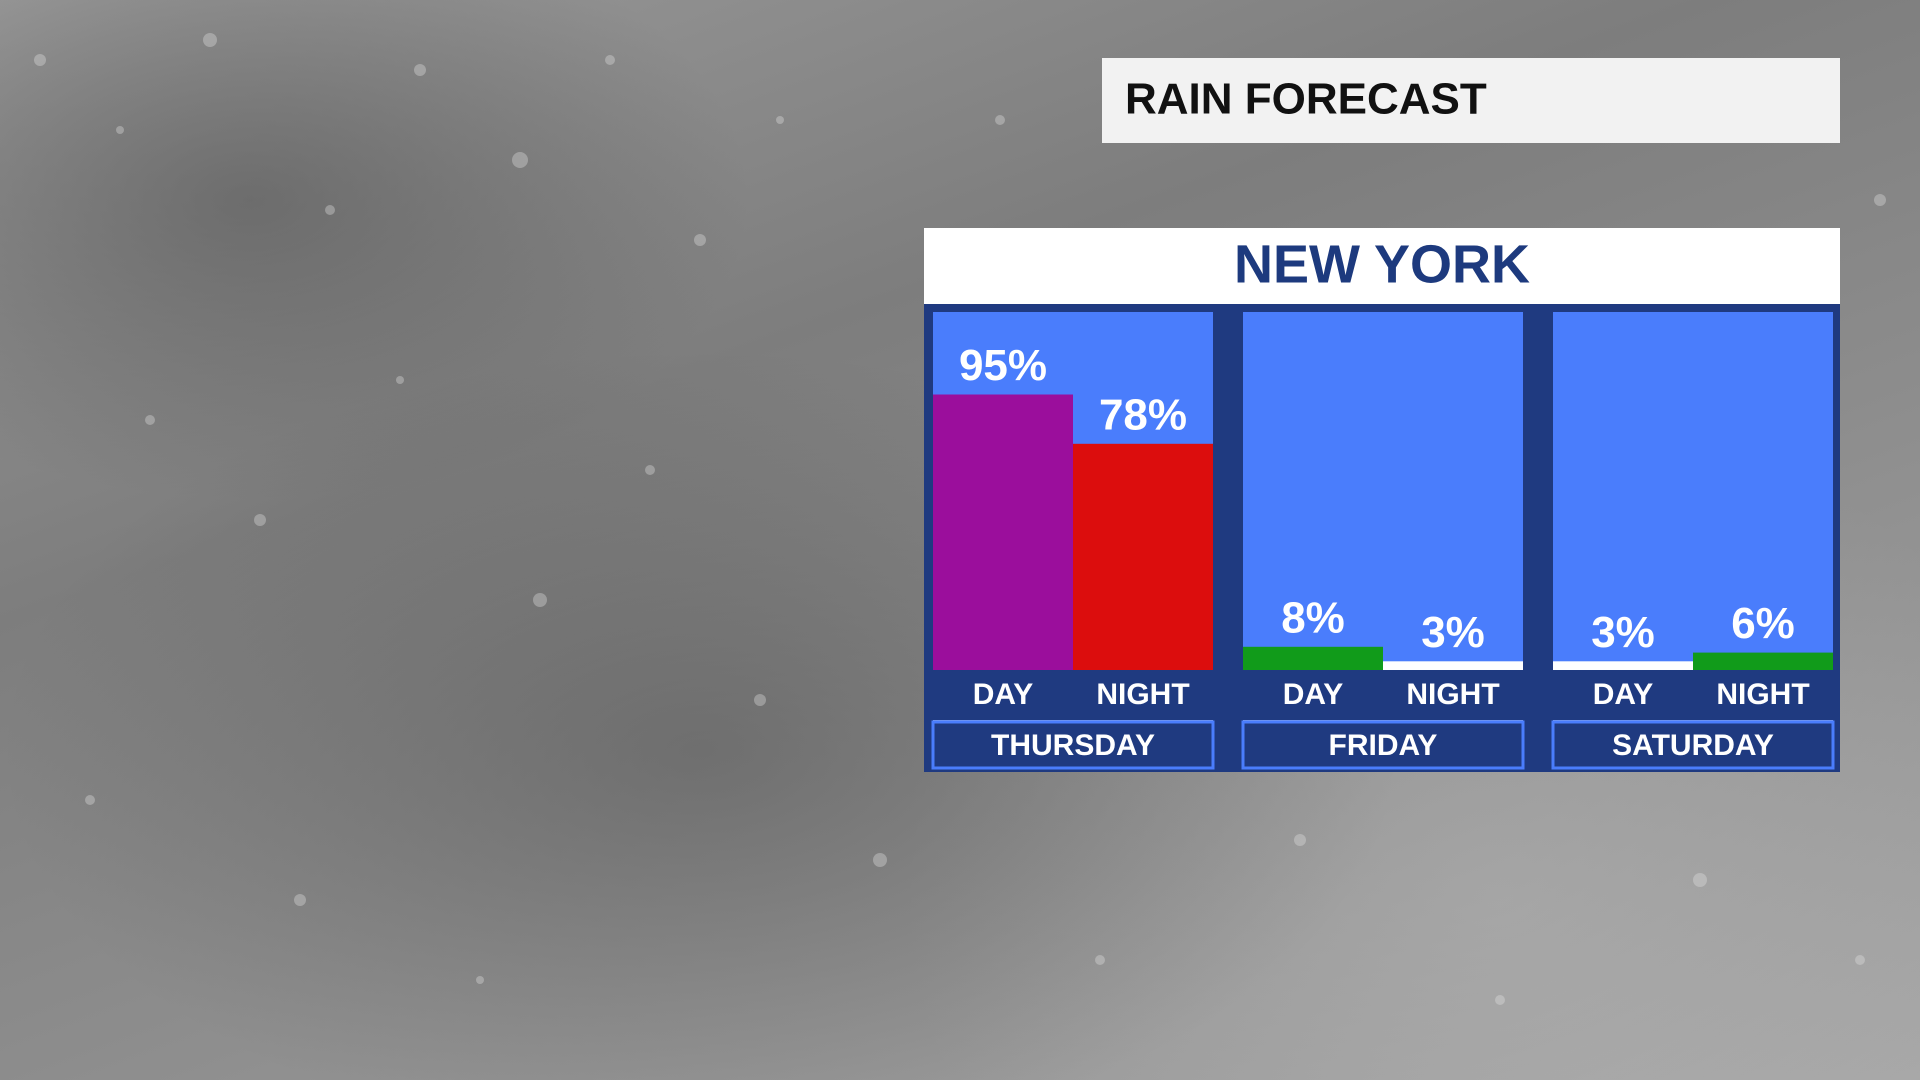 This screenshot has width=1920, height=1080. What do you see at coordinates (1306, 99) in the screenshot?
I see `chart-title: RAIN FORECAST` at bounding box center [1306, 99].